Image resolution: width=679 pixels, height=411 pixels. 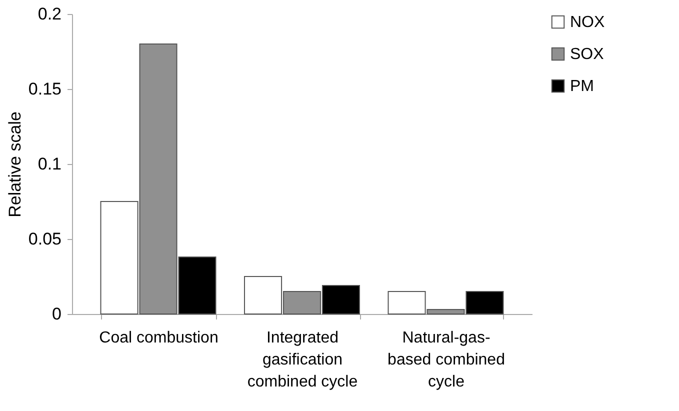 What do you see at coordinates (50, 14) in the screenshot?
I see `y-tick-label: 0.2` at bounding box center [50, 14].